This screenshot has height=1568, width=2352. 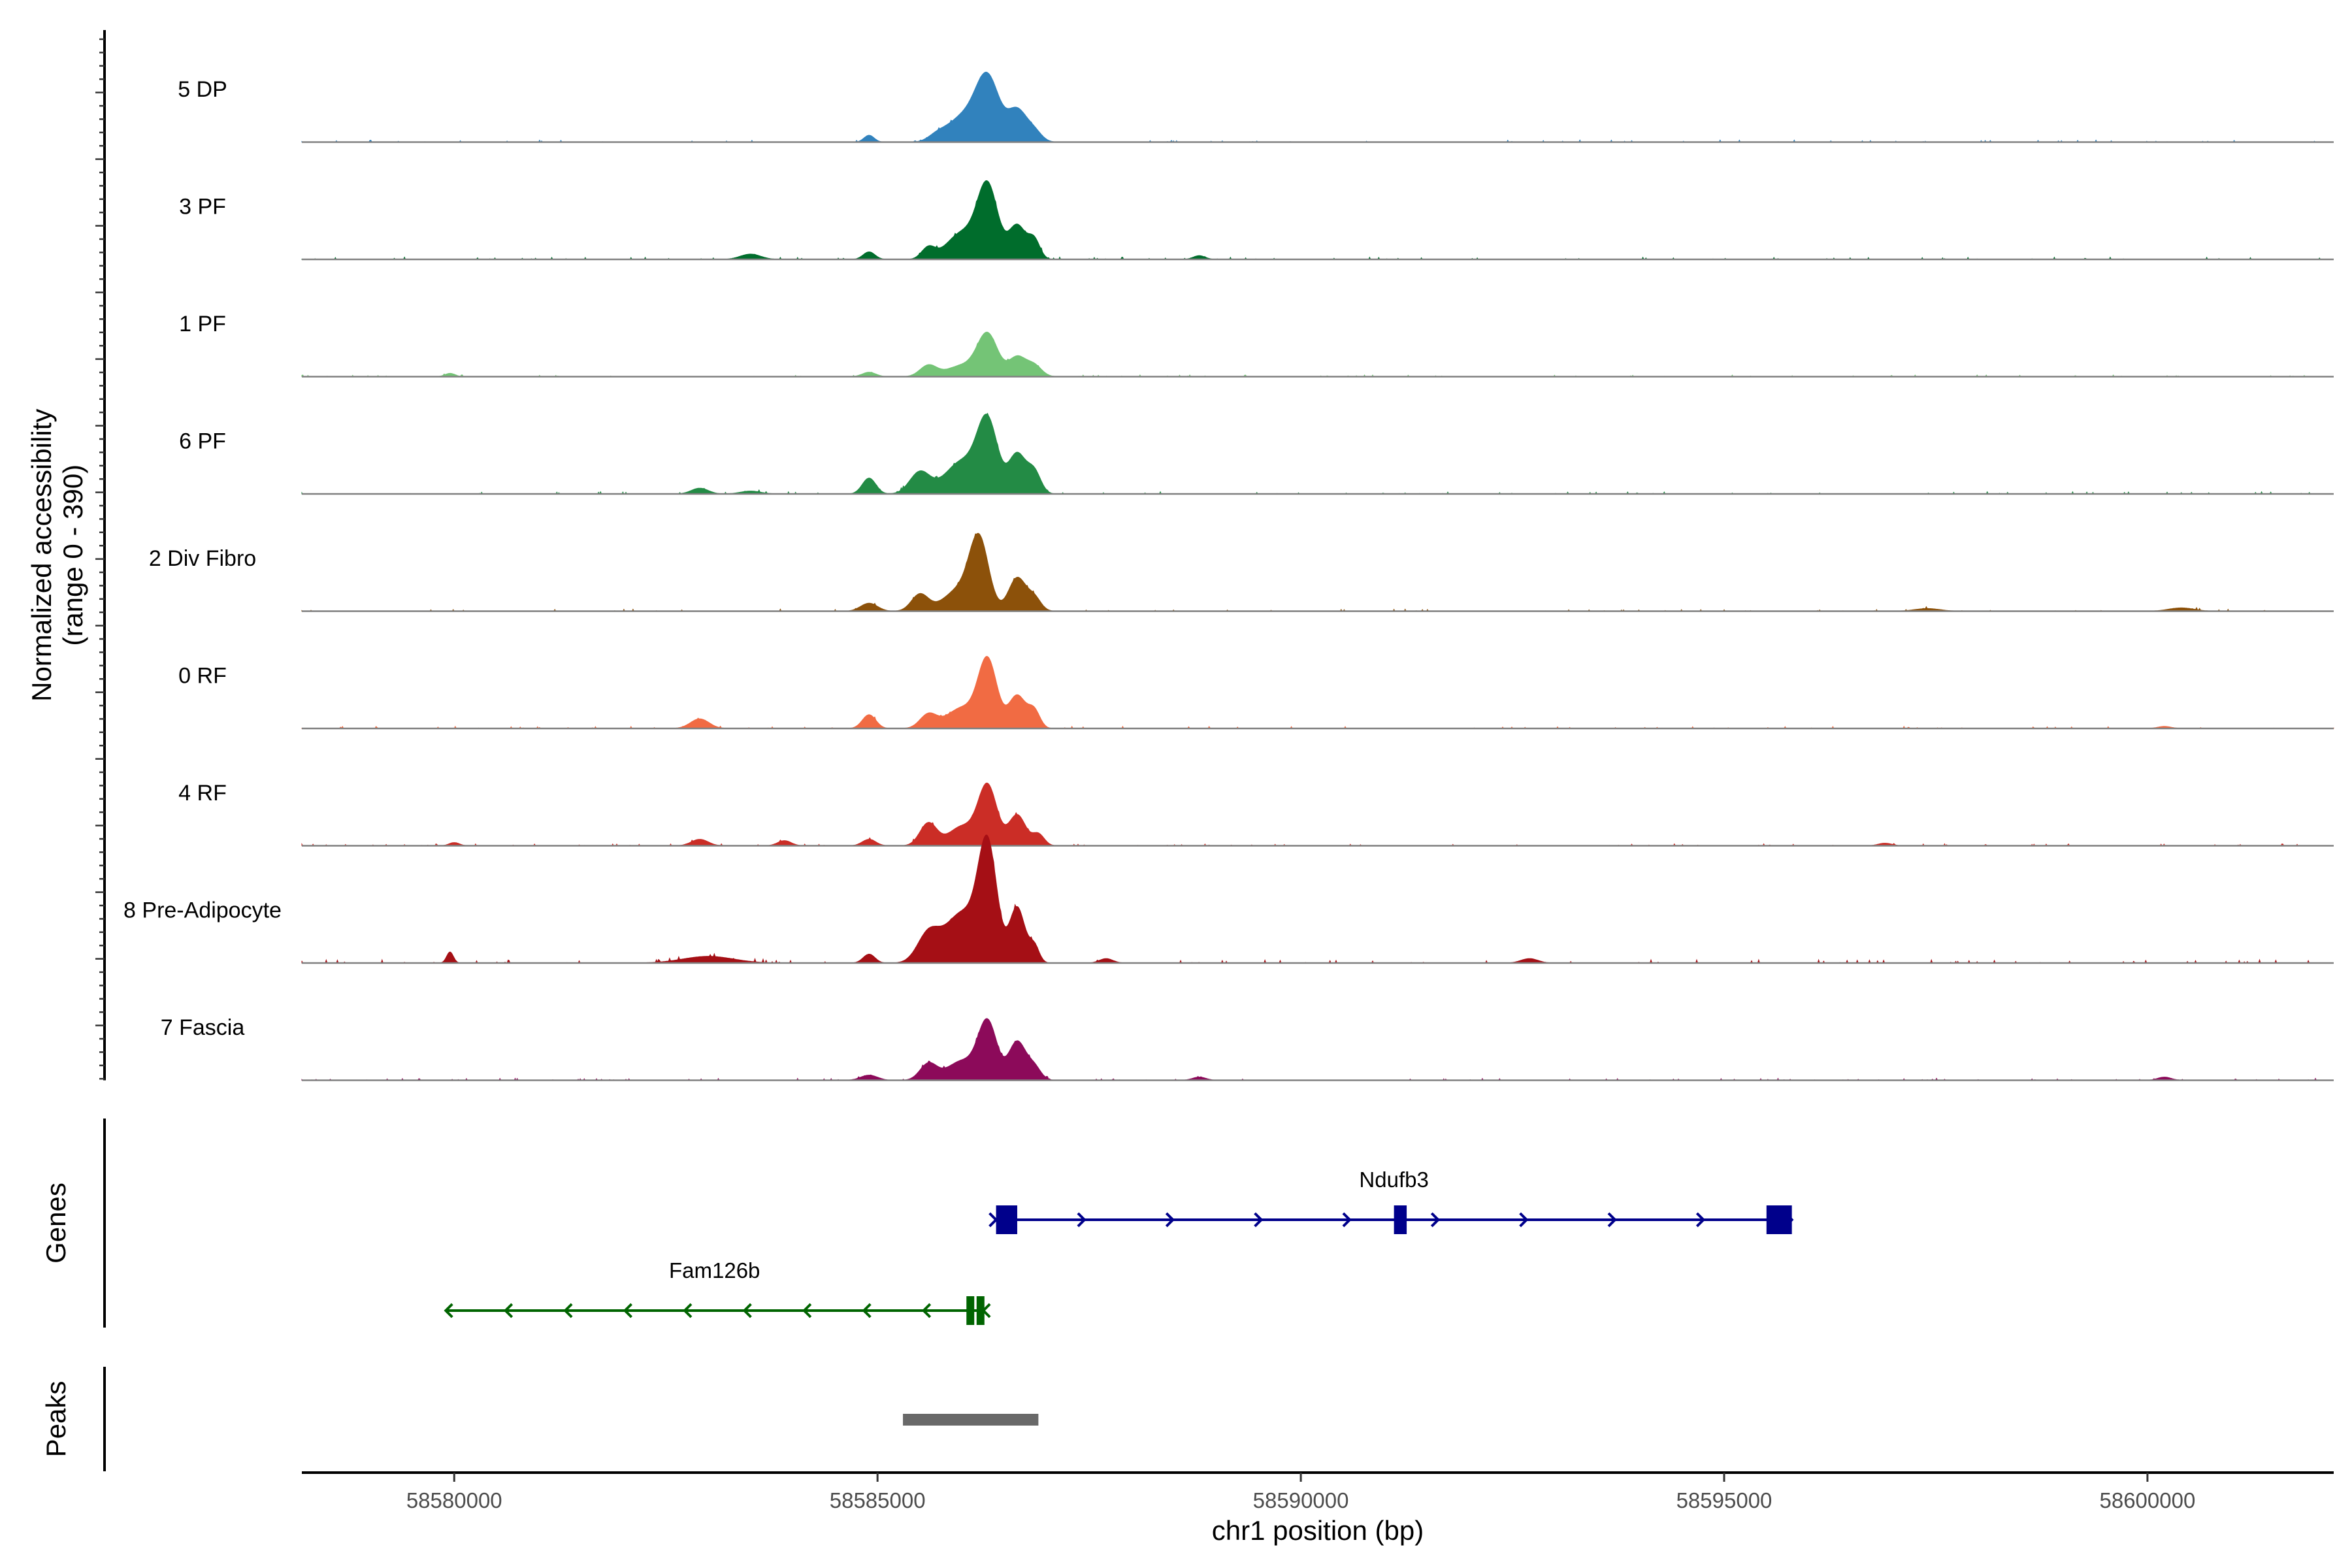 What do you see at coordinates (1391, 1201) in the screenshot?
I see `gene-ndufb3: Ndufb3` at bounding box center [1391, 1201].